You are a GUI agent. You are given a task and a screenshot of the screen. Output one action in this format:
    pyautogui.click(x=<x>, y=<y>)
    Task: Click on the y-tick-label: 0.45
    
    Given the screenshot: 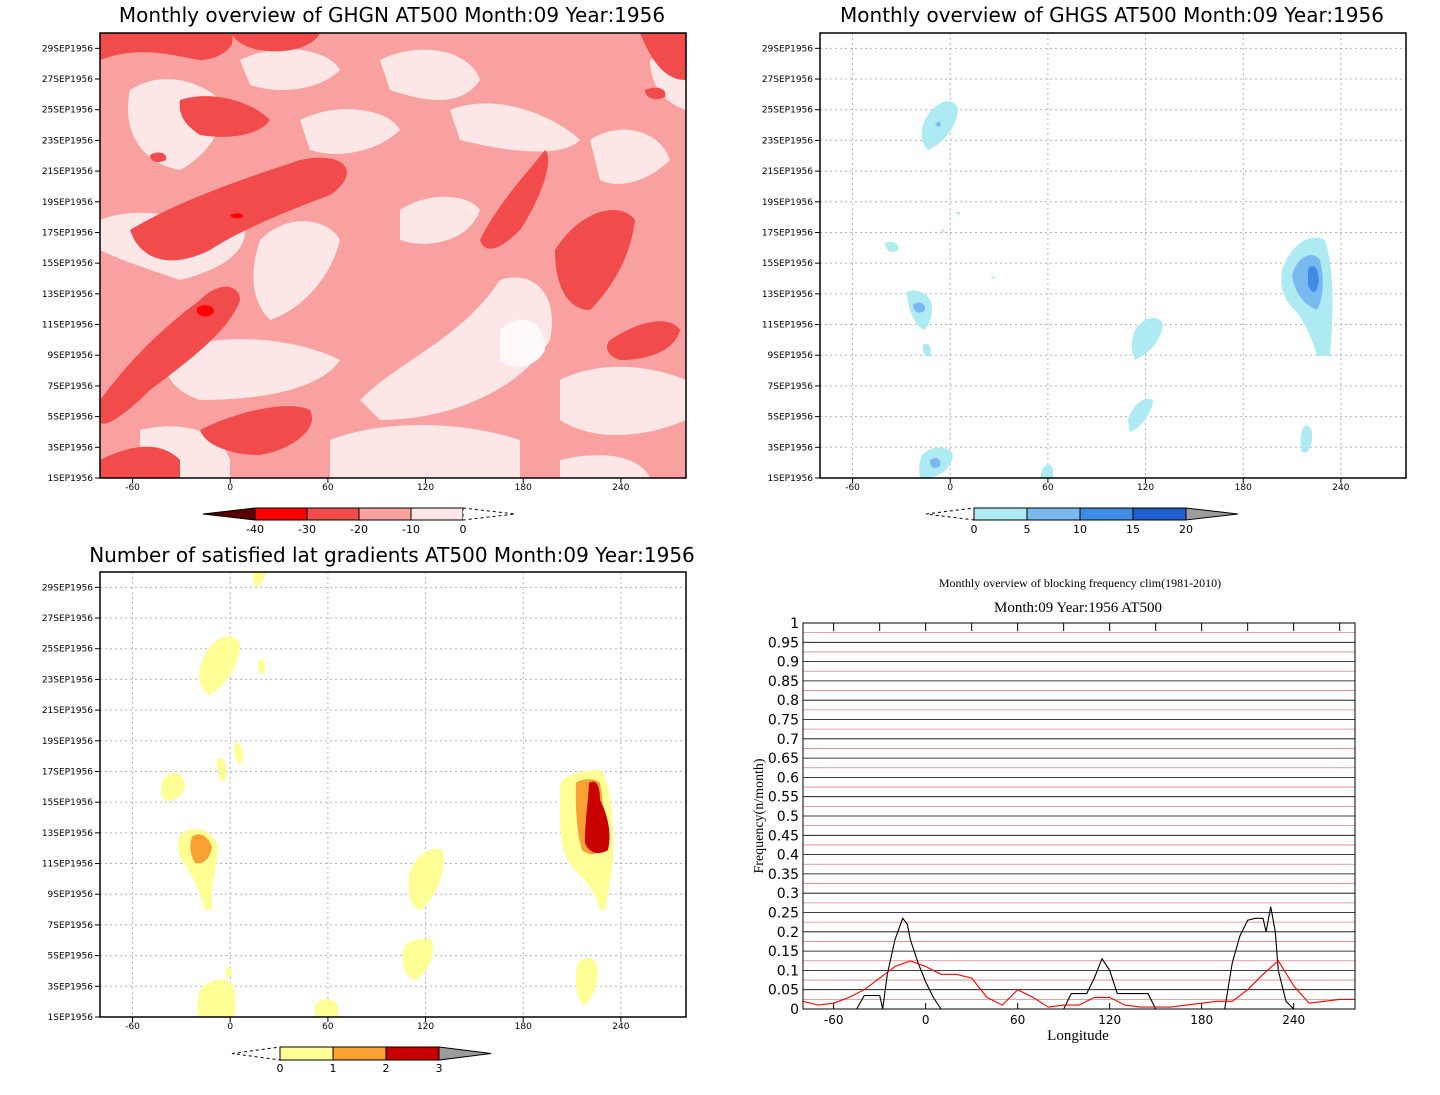 What is the action you would take?
    pyautogui.click(x=783, y=836)
    